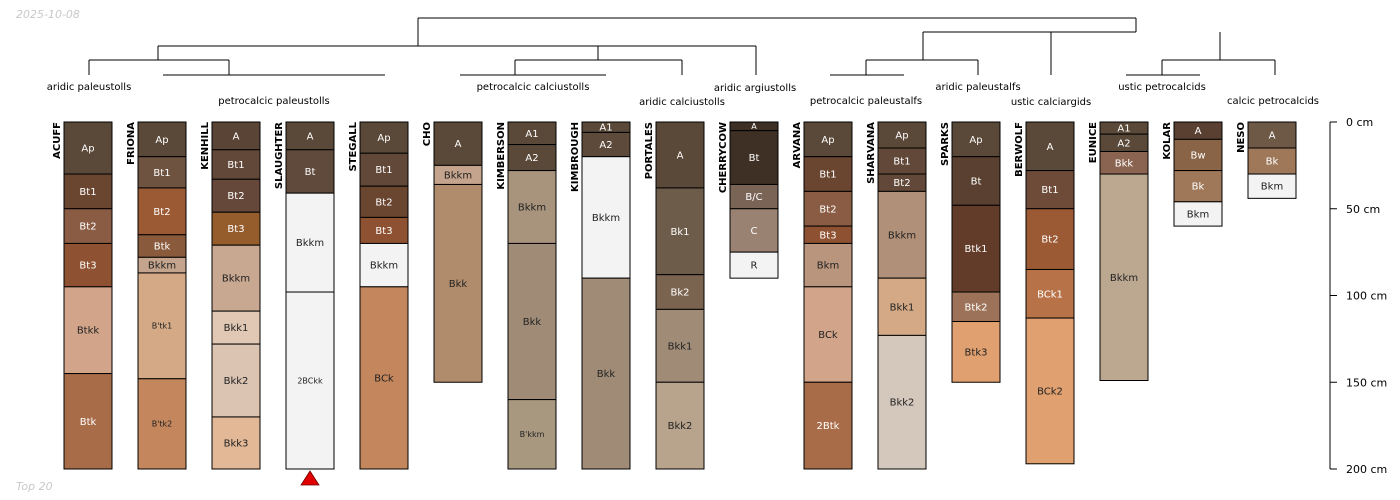 The height and width of the screenshot is (500, 1400). What do you see at coordinates (871, 153) in the screenshot?
I see `profile-name: SHARVANA` at bounding box center [871, 153].